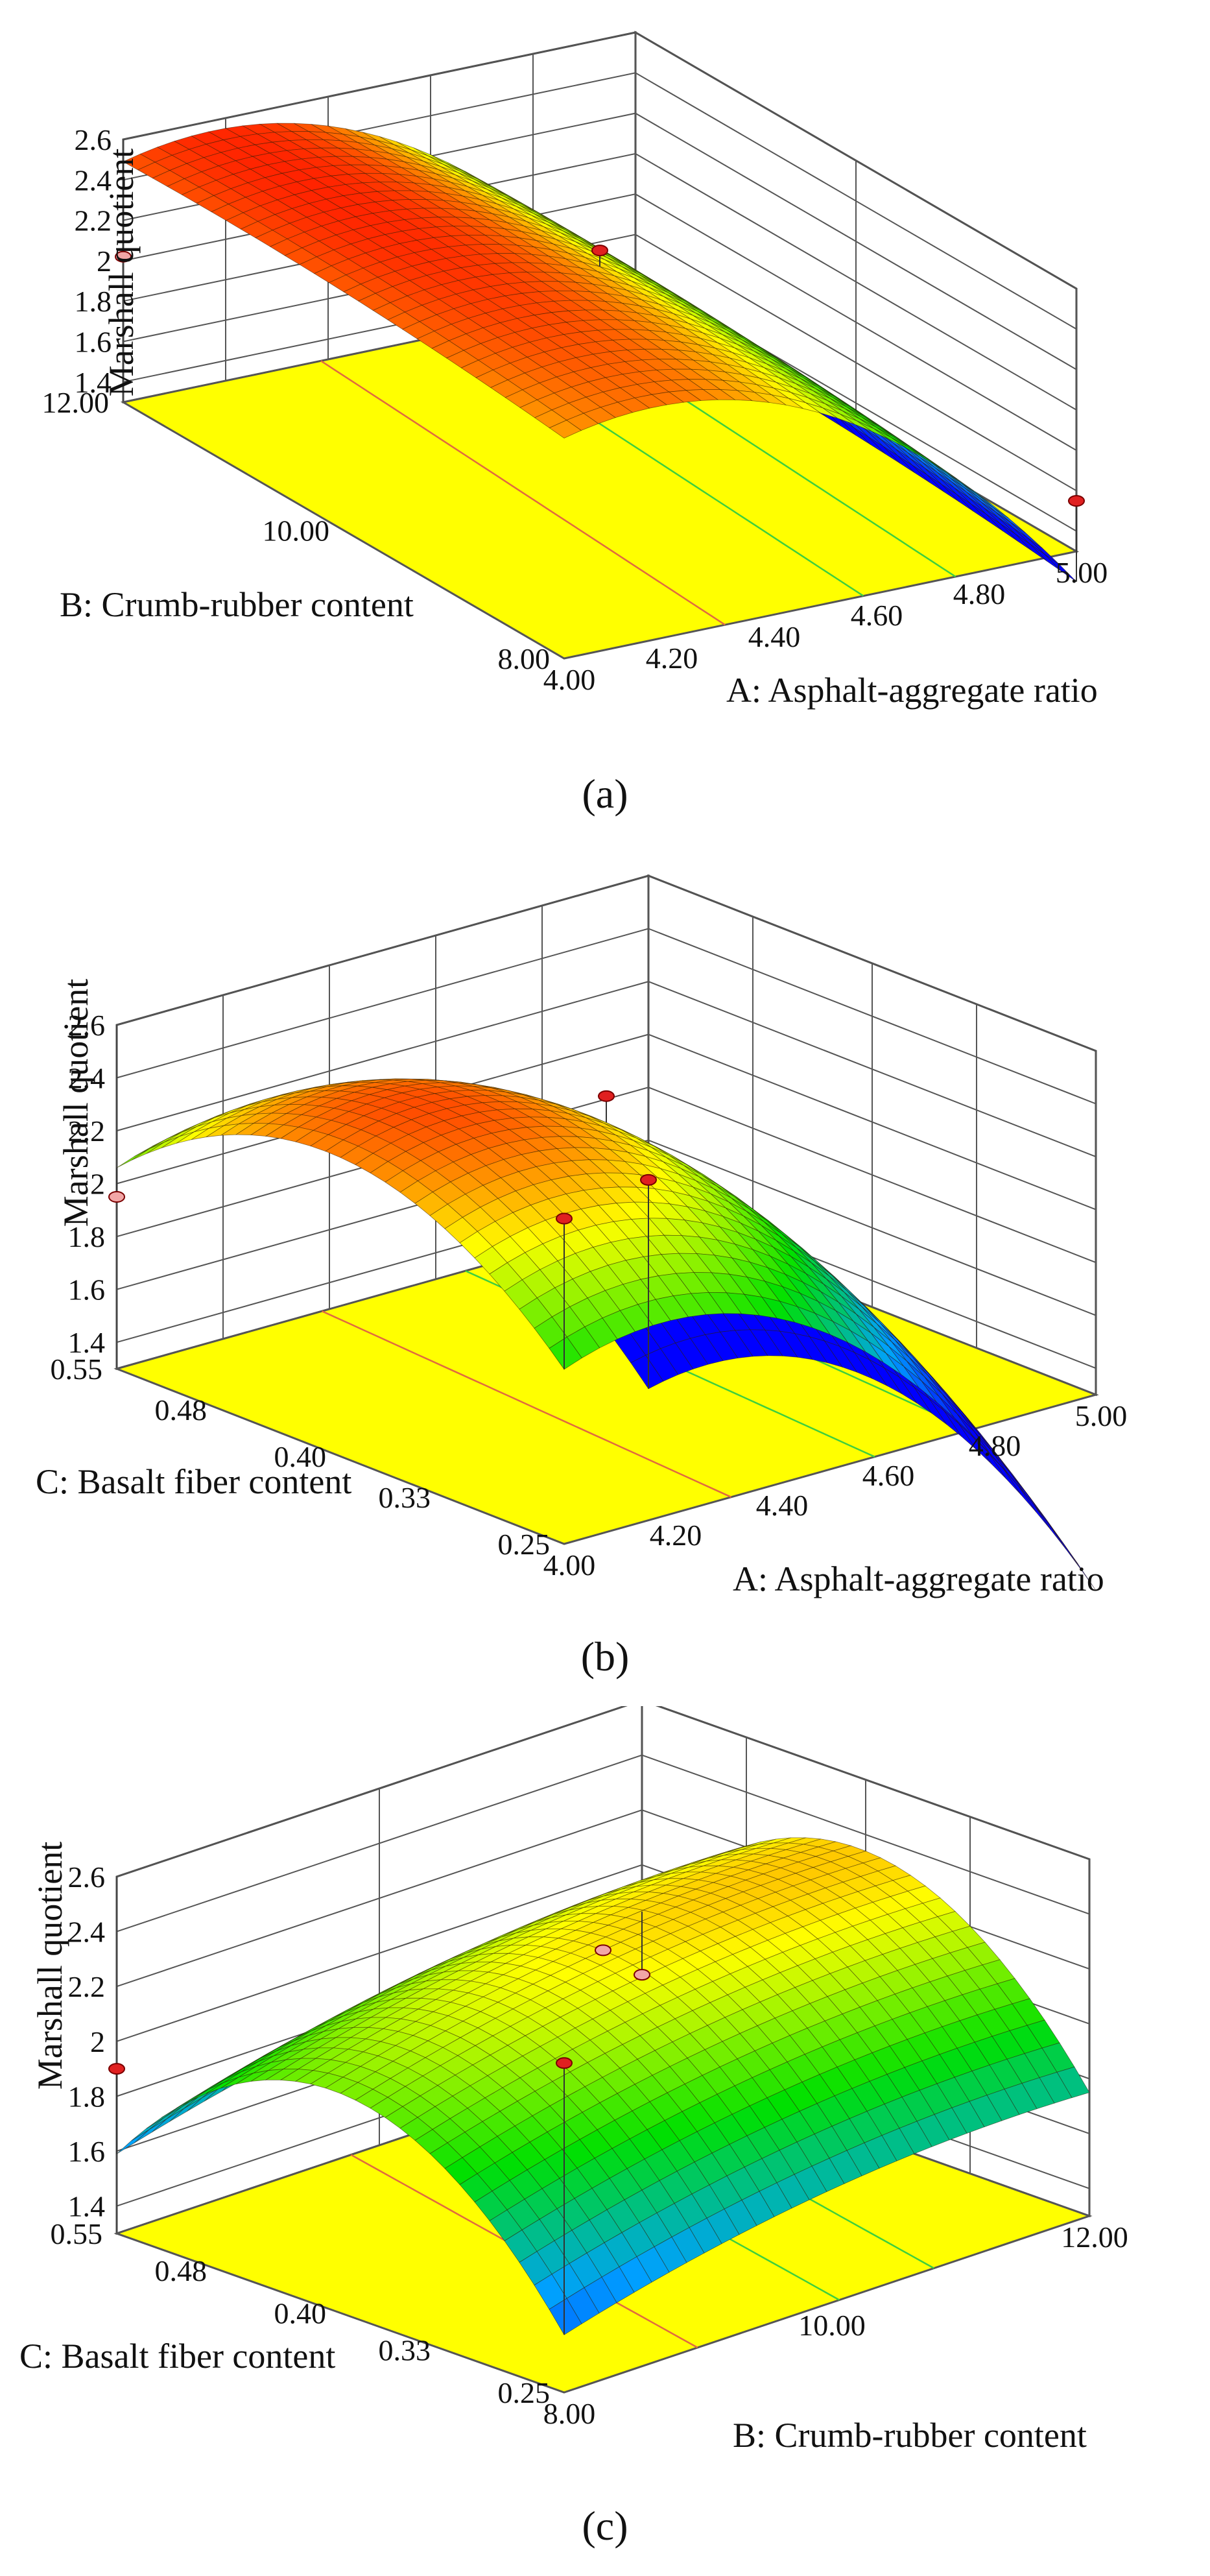 This screenshot has height=2576, width=1210. I want to click on x-axis-label: B: Crumb-rubber content, so click(910, 2435).